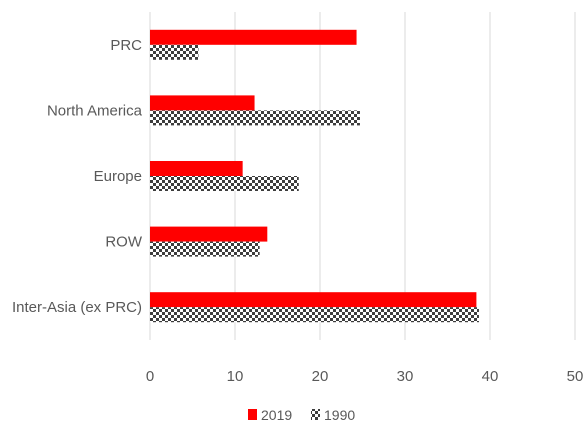  What do you see at coordinates (315, 414) in the screenshot?
I see `legend-swatch-1990` at bounding box center [315, 414].